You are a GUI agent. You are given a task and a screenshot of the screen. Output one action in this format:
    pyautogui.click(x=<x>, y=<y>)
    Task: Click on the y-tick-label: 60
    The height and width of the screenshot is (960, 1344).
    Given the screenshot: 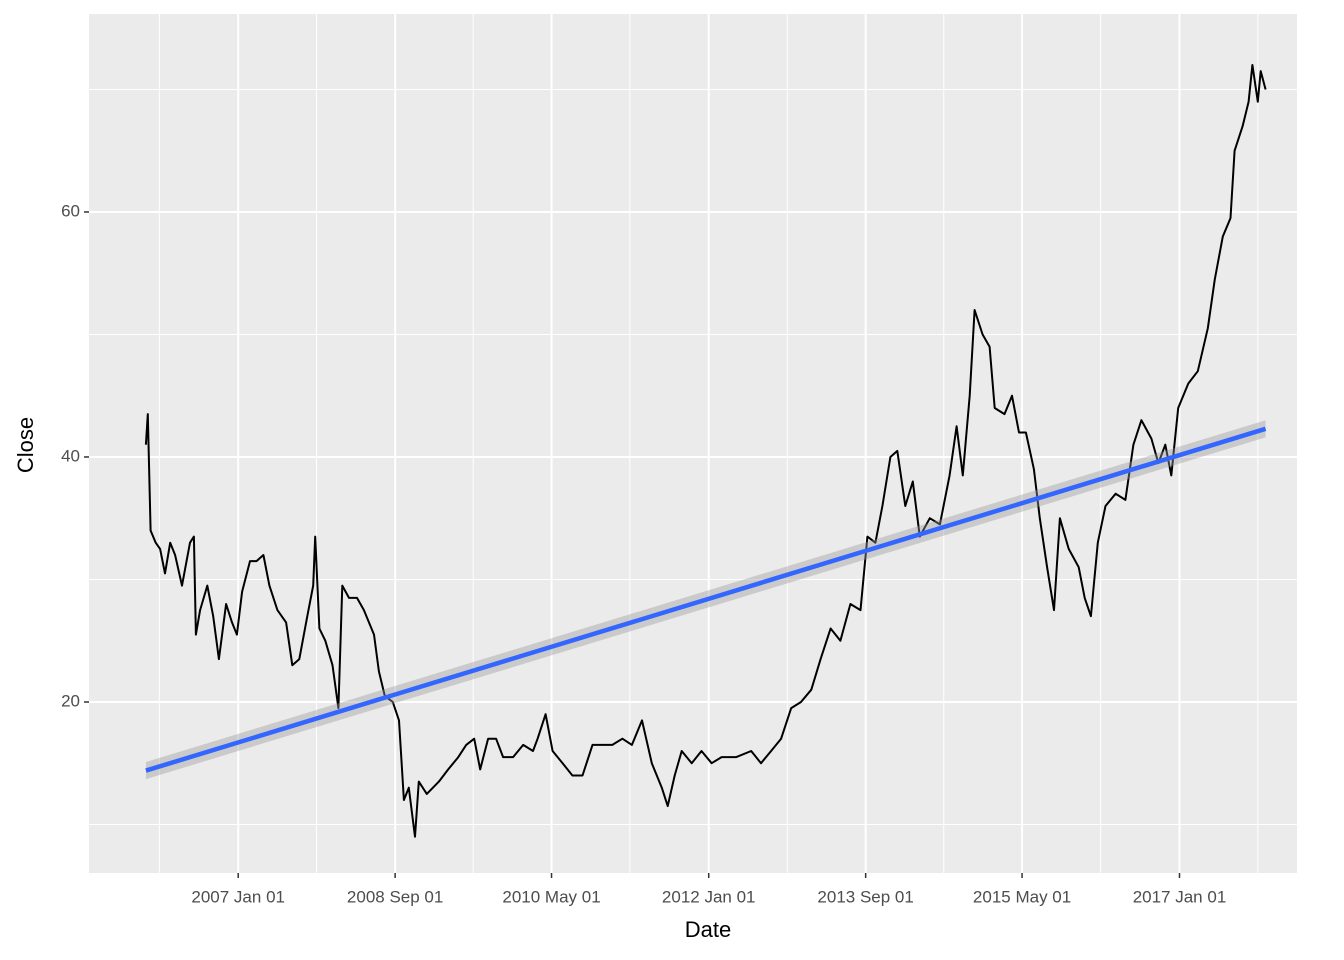 What is the action you would take?
    pyautogui.click(x=70, y=210)
    